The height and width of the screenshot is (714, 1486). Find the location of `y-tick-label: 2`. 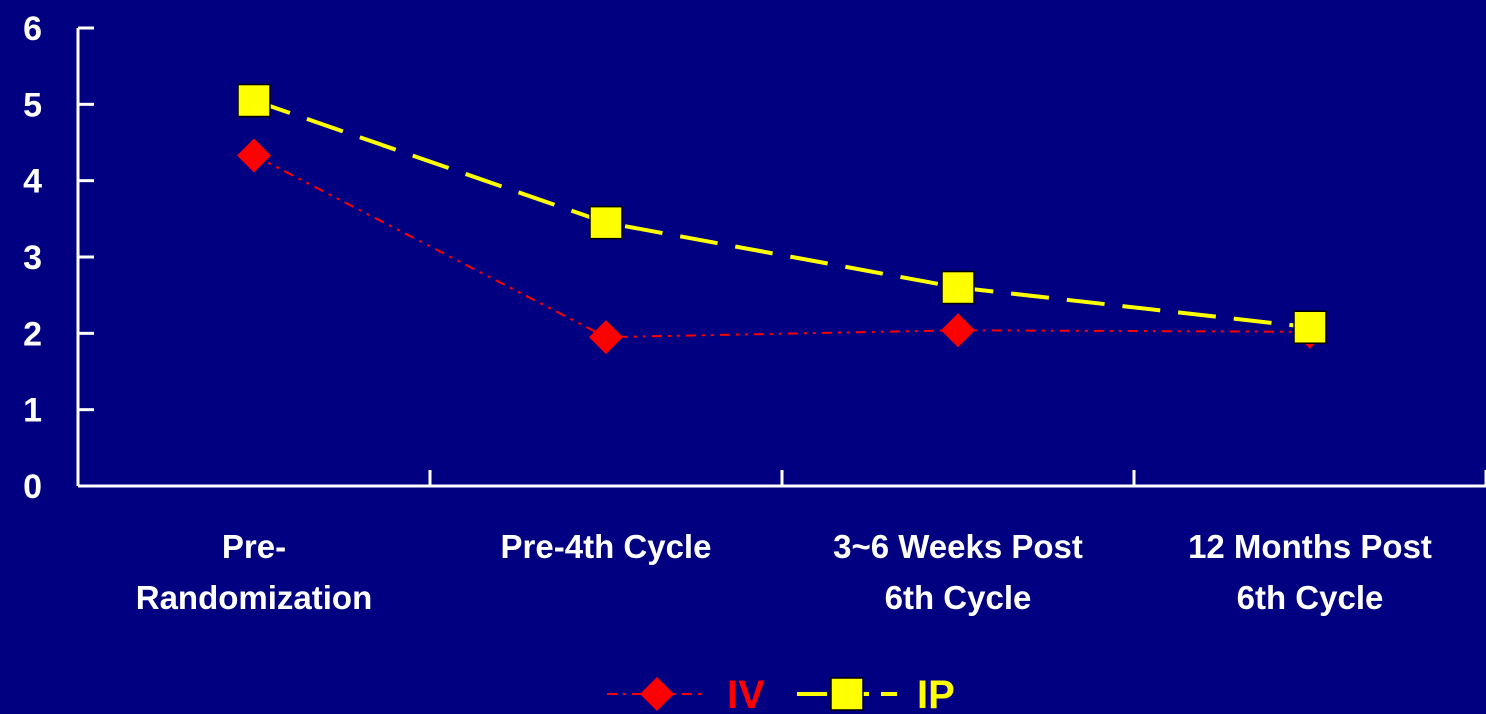

y-tick-label: 2 is located at coordinates (32, 334).